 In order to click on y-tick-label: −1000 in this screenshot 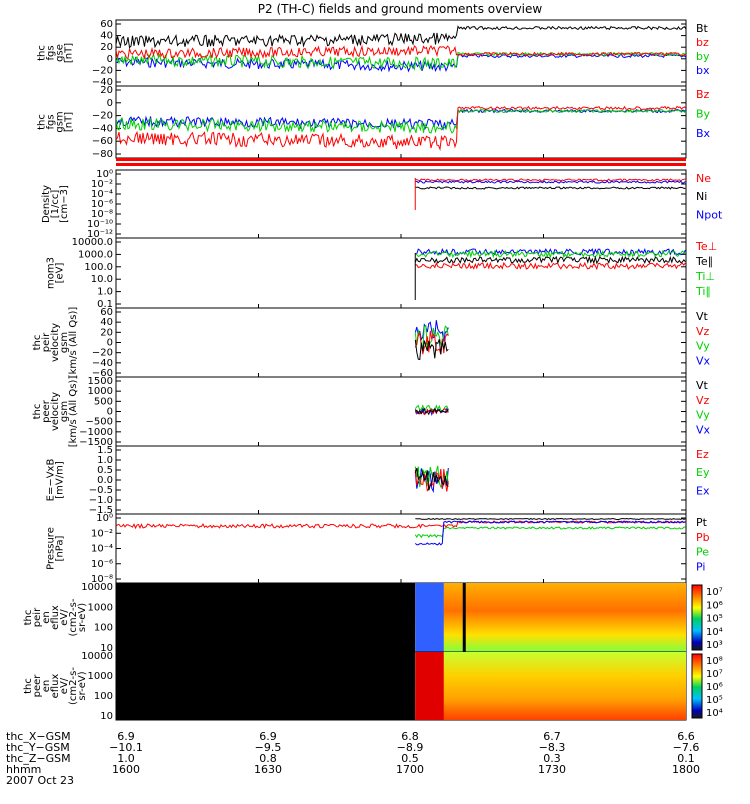, I will do `click(96, 432)`.